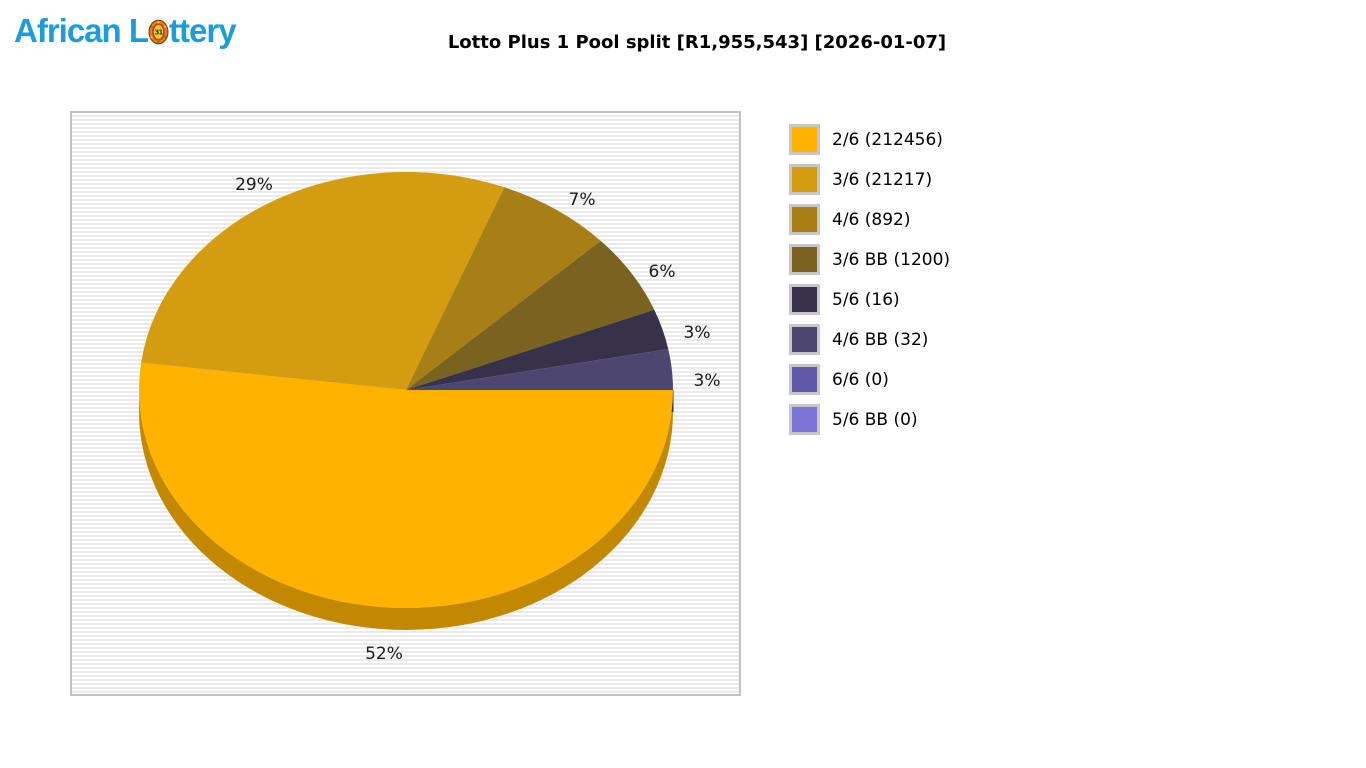 This screenshot has width=1366, height=768. I want to click on legend-label: 2/6 (212456), so click(887, 139).